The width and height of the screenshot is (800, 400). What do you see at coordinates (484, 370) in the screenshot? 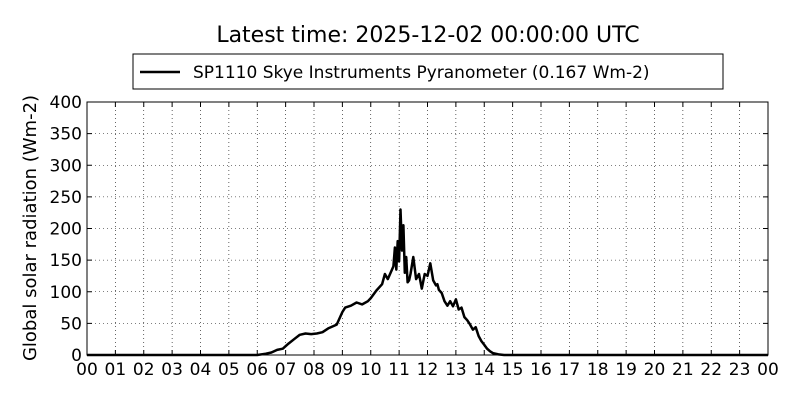
I see `x-tick-label: 14` at bounding box center [484, 370].